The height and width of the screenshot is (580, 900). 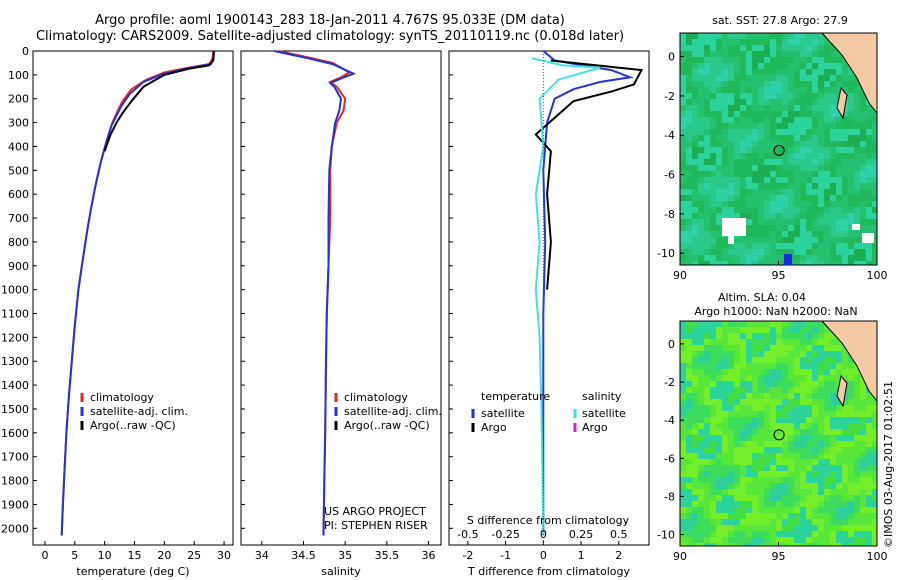 I want to click on sla_map-ytick-label: 0, so click(x=671, y=344).